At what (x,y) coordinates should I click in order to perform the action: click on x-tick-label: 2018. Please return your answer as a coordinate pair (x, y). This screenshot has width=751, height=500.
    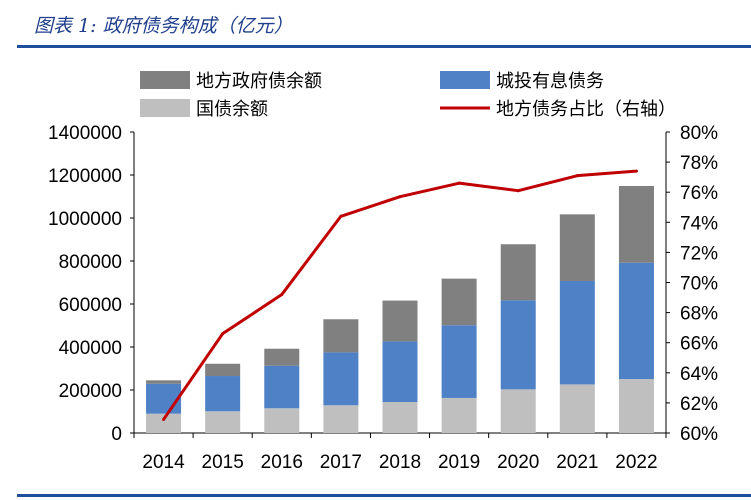
    Looking at the image, I should click on (400, 462).